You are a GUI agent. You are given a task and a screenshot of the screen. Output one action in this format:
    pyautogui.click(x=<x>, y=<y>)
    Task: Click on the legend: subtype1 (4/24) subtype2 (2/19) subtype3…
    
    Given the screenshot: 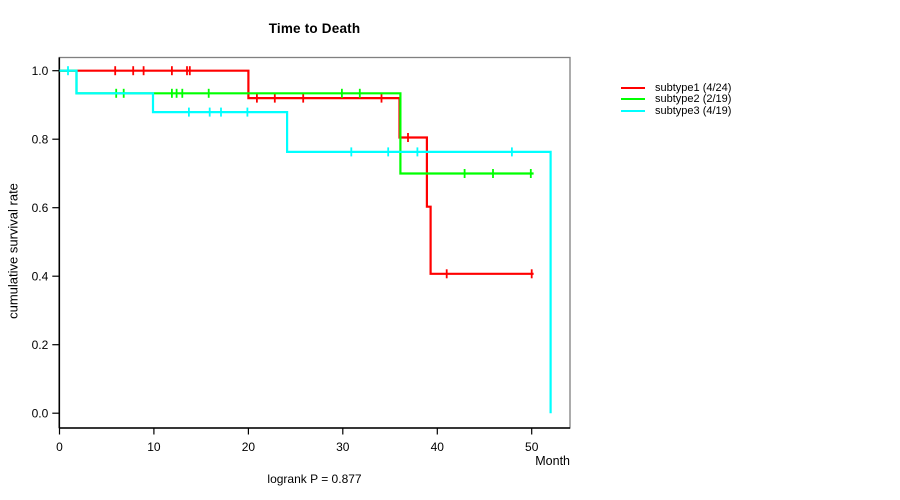 What is the action you would take?
    pyautogui.click(x=676, y=99)
    